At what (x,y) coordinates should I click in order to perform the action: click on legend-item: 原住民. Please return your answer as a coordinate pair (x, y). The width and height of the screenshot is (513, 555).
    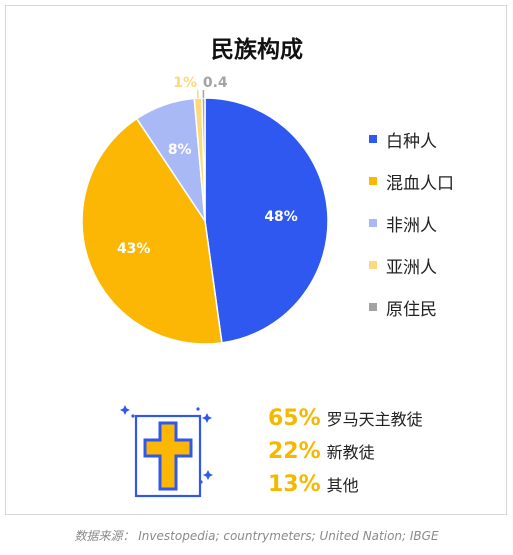
    Looking at the image, I should click on (411, 307).